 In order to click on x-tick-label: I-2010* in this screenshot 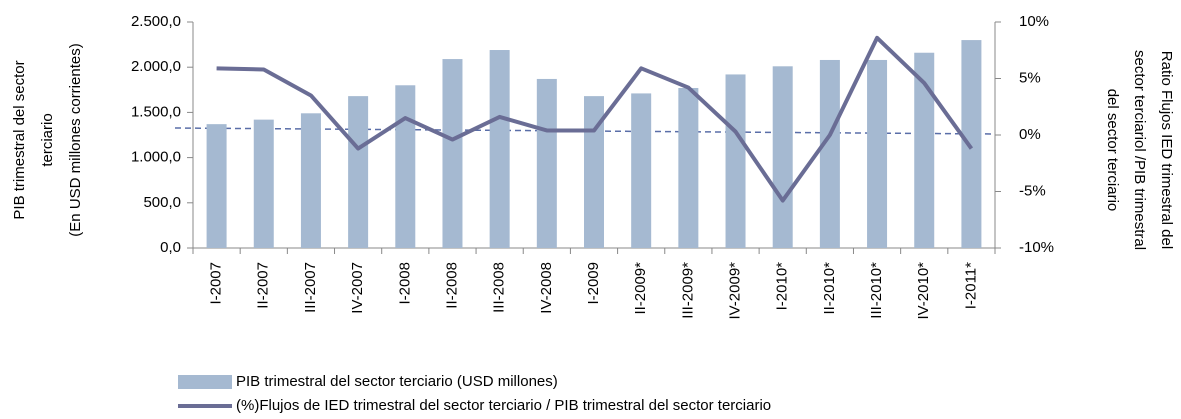, I will do `click(782, 286)`.